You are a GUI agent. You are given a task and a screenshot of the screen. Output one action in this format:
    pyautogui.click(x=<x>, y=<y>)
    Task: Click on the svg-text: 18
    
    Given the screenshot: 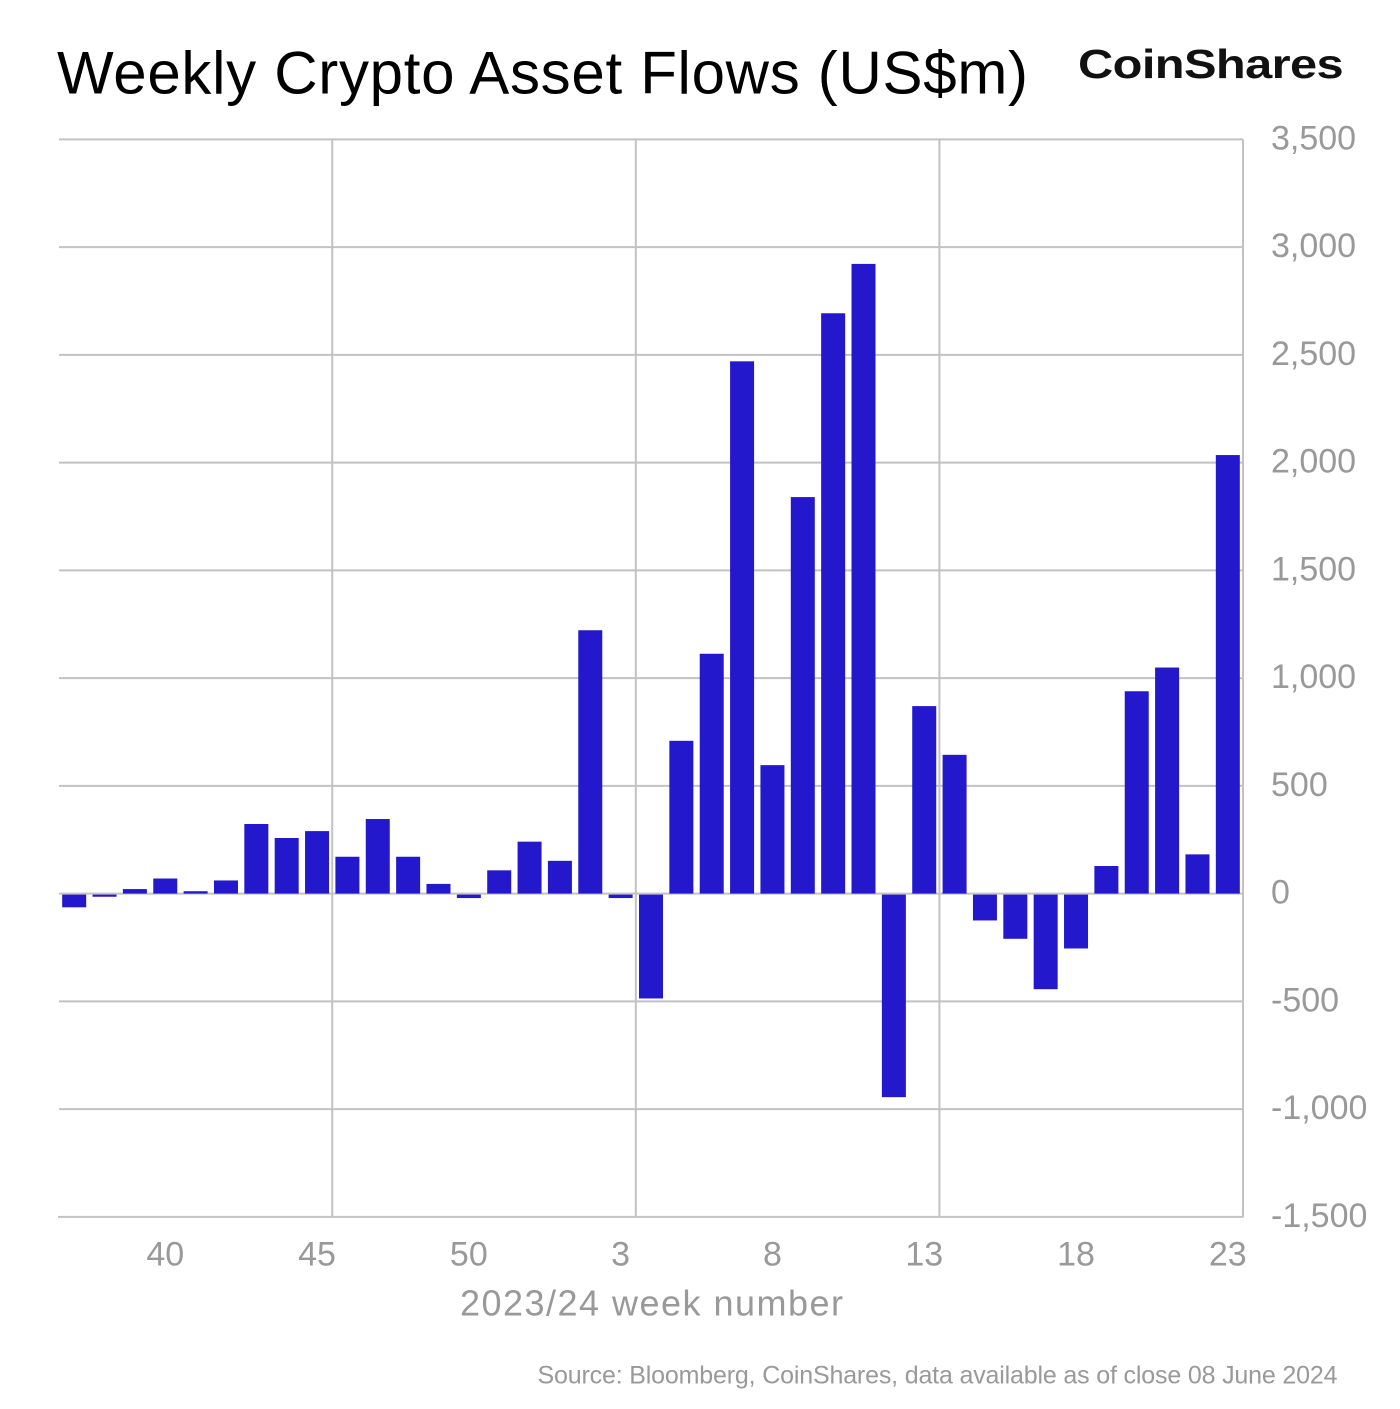 What is the action you would take?
    pyautogui.click(x=1076, y=1255)
    